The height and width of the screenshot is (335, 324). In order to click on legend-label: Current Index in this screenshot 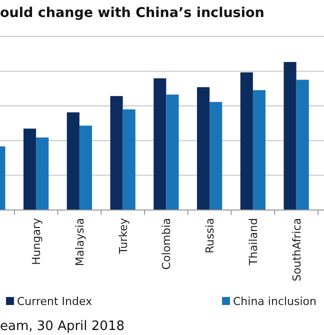, I will do `click(55, 301)`.